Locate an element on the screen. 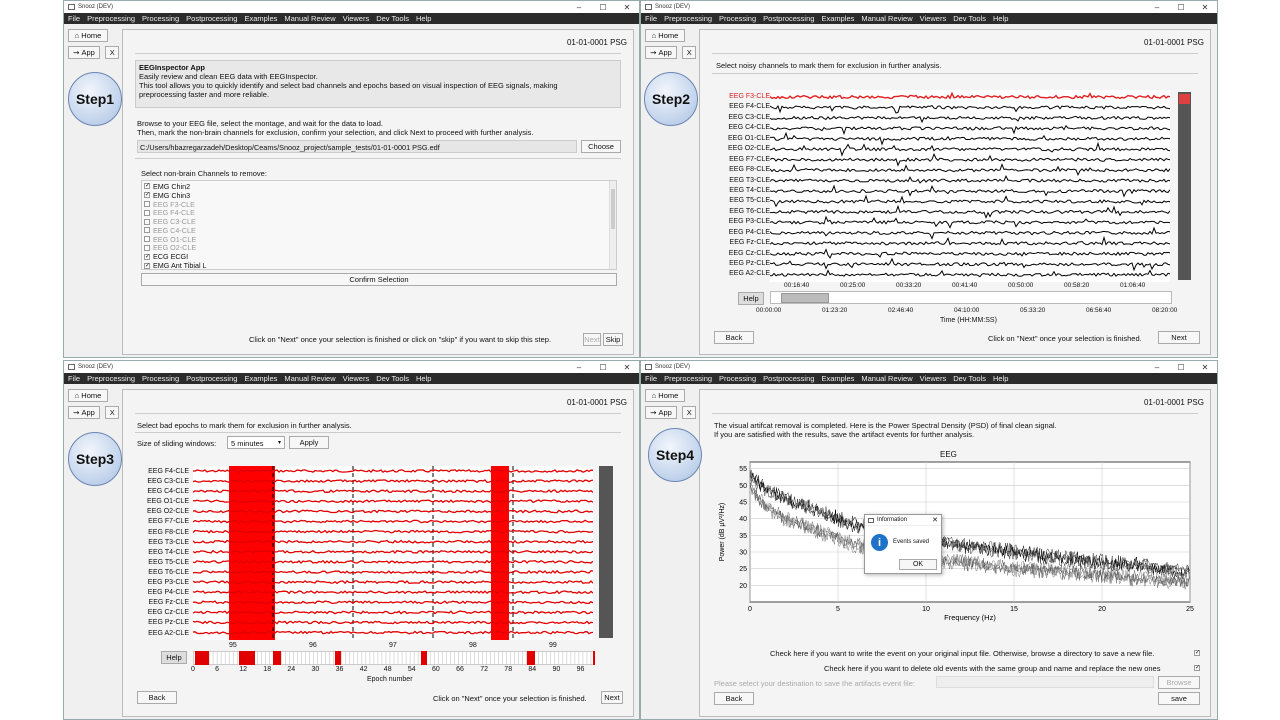 Image resolution: width=1280 pixels, height=720 pixels. channel-item: EEG O2-CLE is located at coordinates (379, 247).